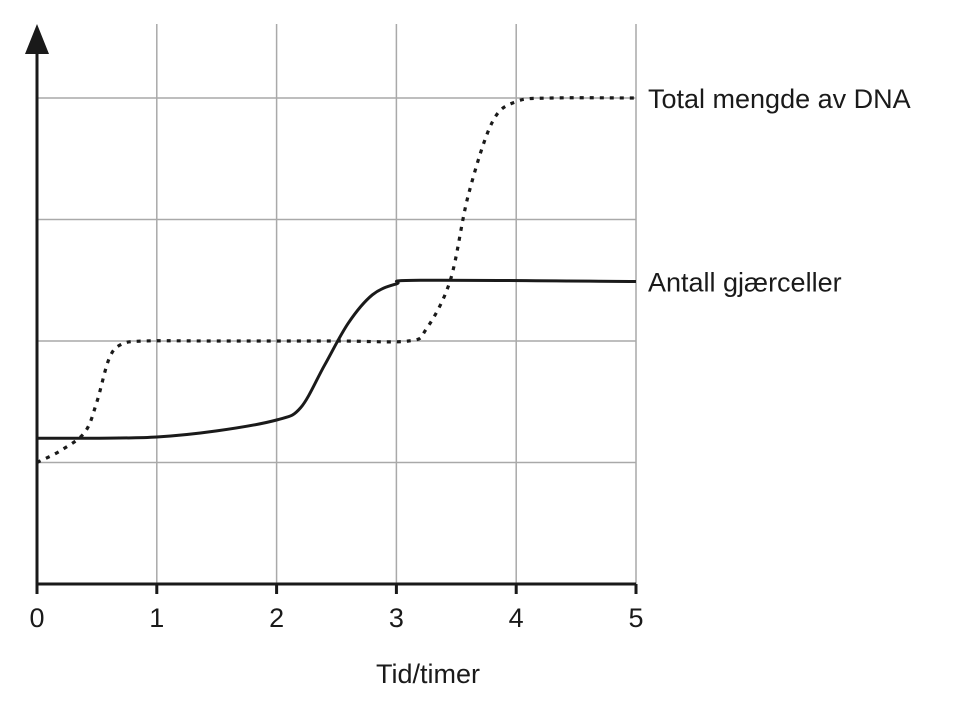 The height and width of the screenshot is (714, 969). I want to click on series-labels: Total mengde av DNA Antall gjærceller, so click(779, 190).